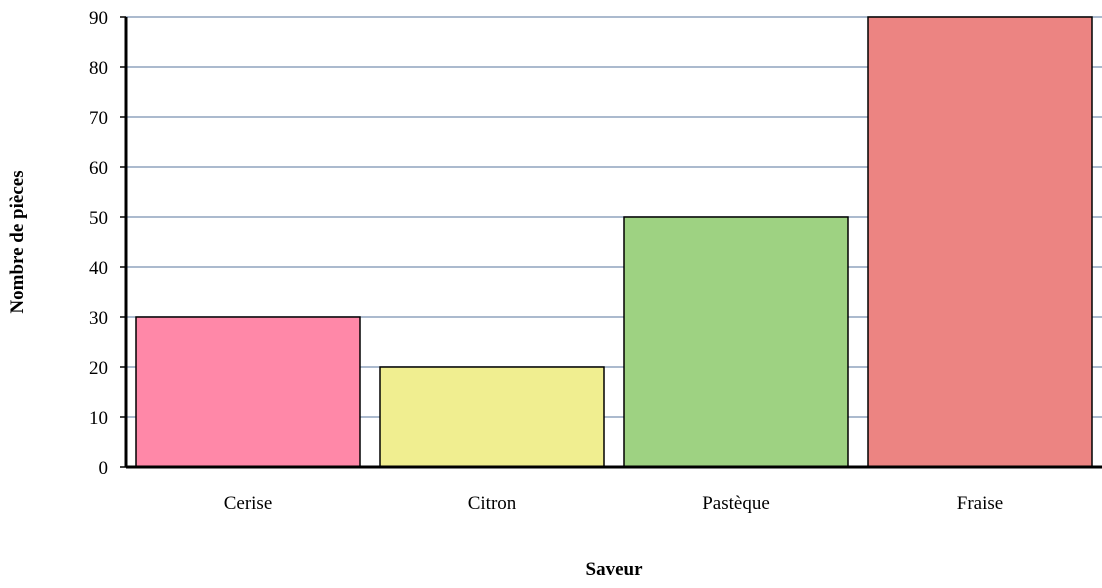 This screenshot has width=1102, height=588. I want to click on y-tick-label: 90, so click(98, 18).